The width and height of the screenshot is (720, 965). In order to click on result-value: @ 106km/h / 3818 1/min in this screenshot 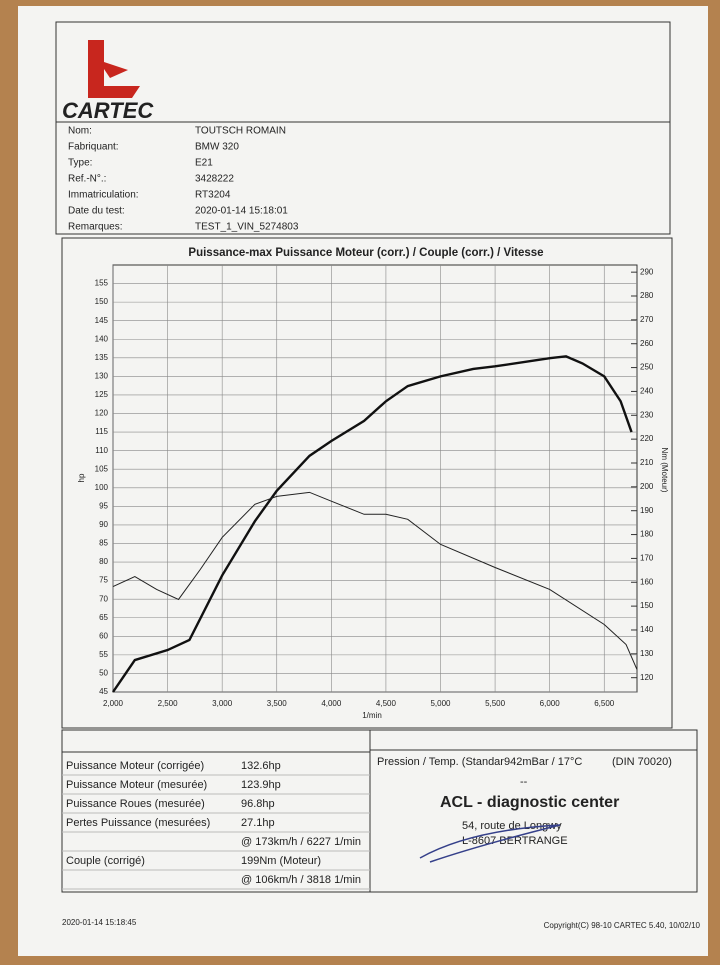, I will do `click(301, 880)`.